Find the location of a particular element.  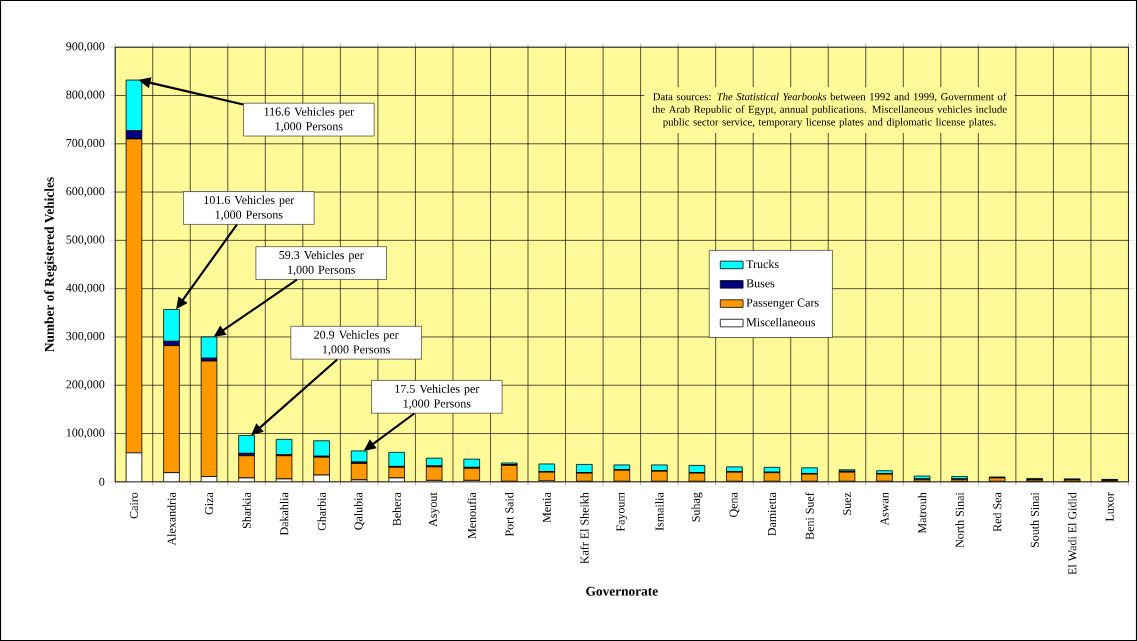

y-tick-label: 400,000 is located at coordinates (85, 288).